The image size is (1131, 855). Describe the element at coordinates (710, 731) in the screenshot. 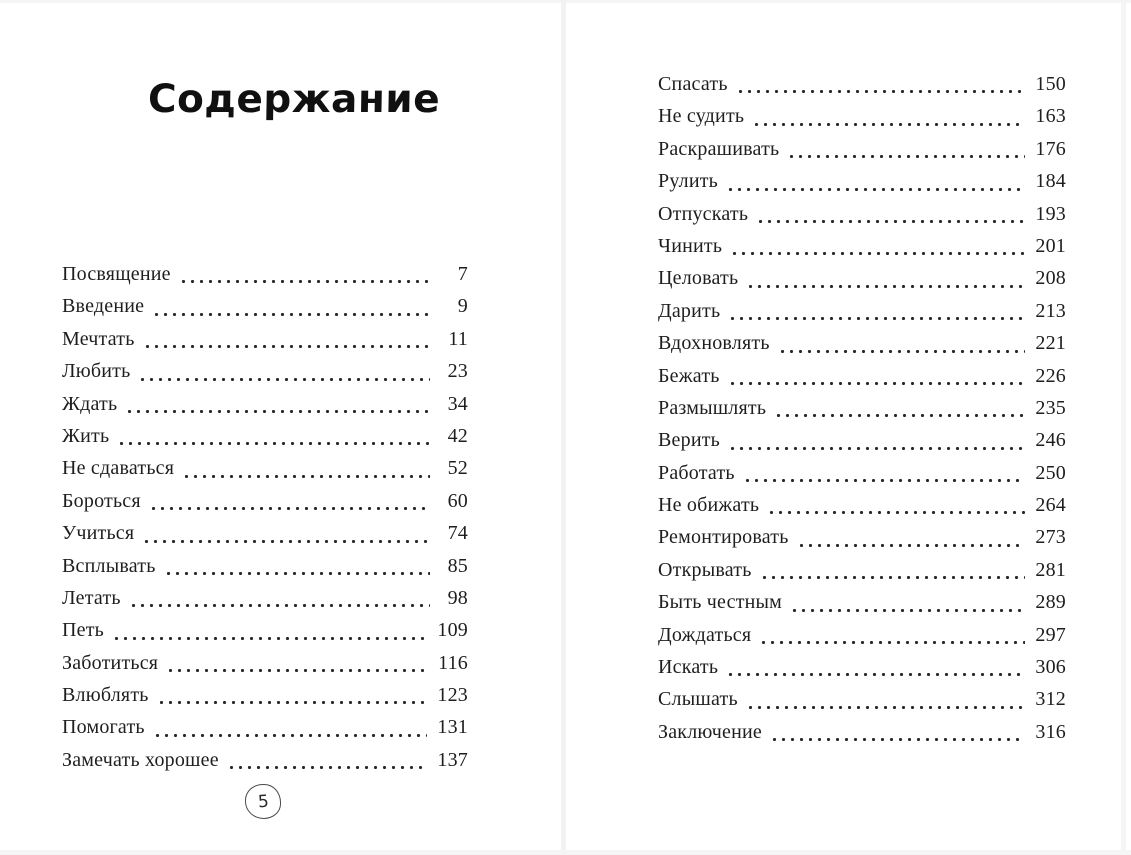

I see `toc-entry-label: Заключение` at that location.